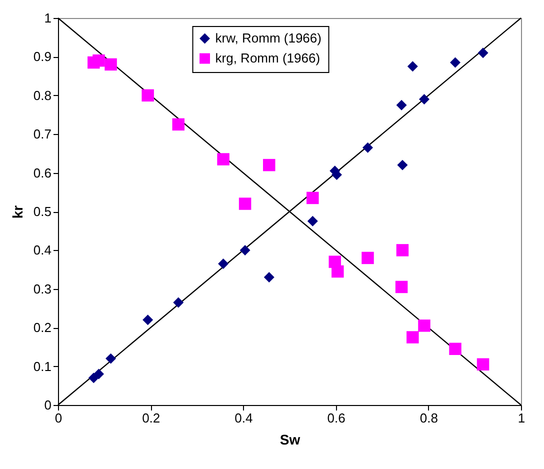 The image size is (544, 469). I want to click on y-tick-label: 0.5, so click(42, 211).